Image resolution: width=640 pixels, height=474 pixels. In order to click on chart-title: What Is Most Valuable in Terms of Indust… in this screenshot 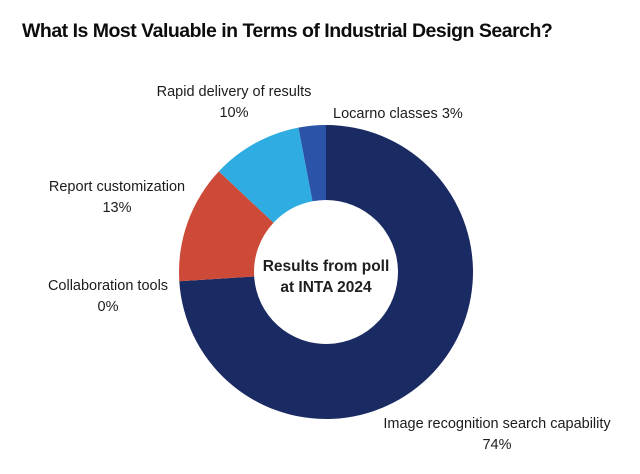, I will do `click(287, 31)`.